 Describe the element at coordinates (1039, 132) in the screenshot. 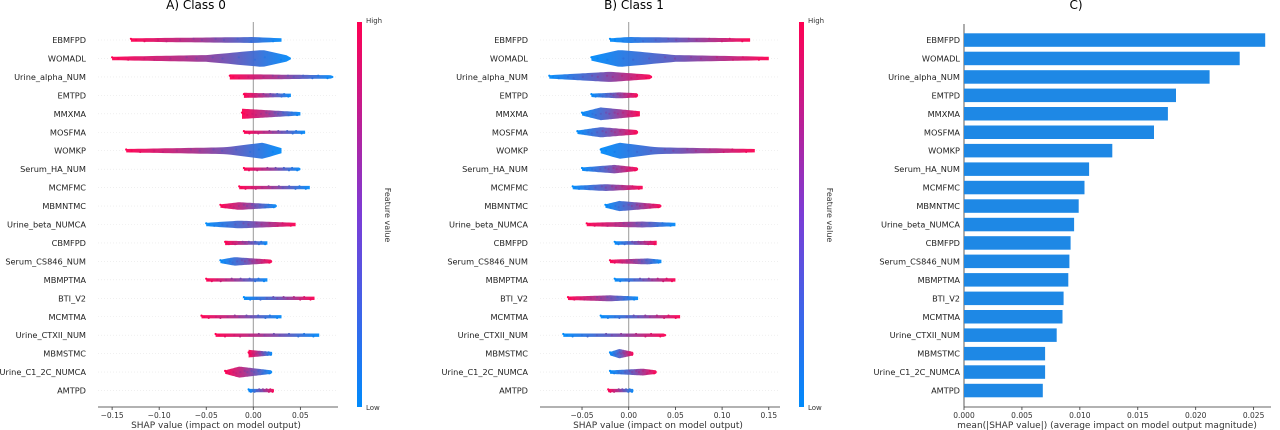

I see `panel-c-bar-row: MOSFMA` at that location.